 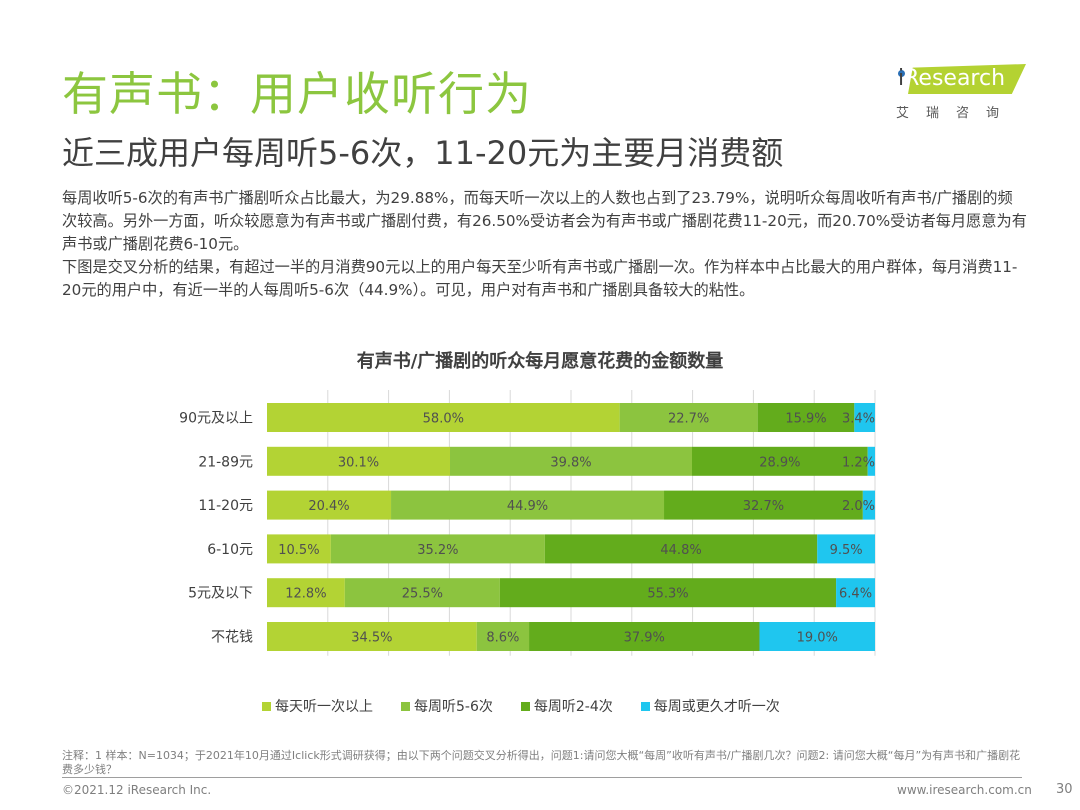 I want to click on legend-item: 每周听5-6次, so click(x=447, y=706).